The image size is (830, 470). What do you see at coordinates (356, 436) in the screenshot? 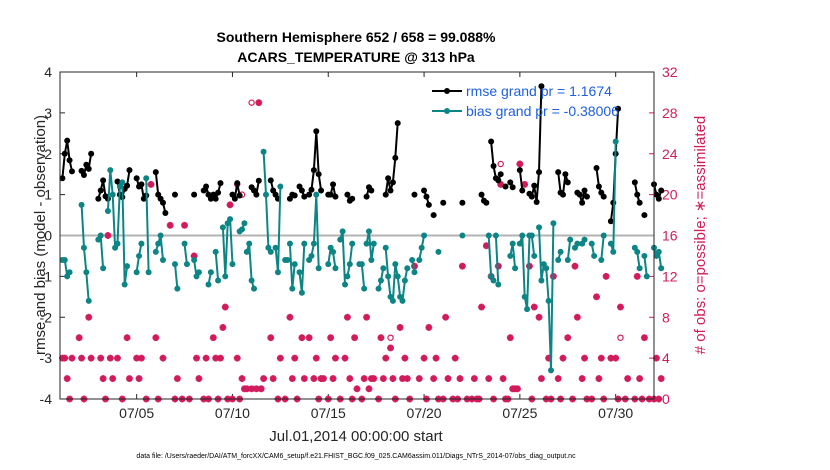
I see `x-axis-label: Jul.01,2014 00:00:00 start` at bounding box center [356, 436].